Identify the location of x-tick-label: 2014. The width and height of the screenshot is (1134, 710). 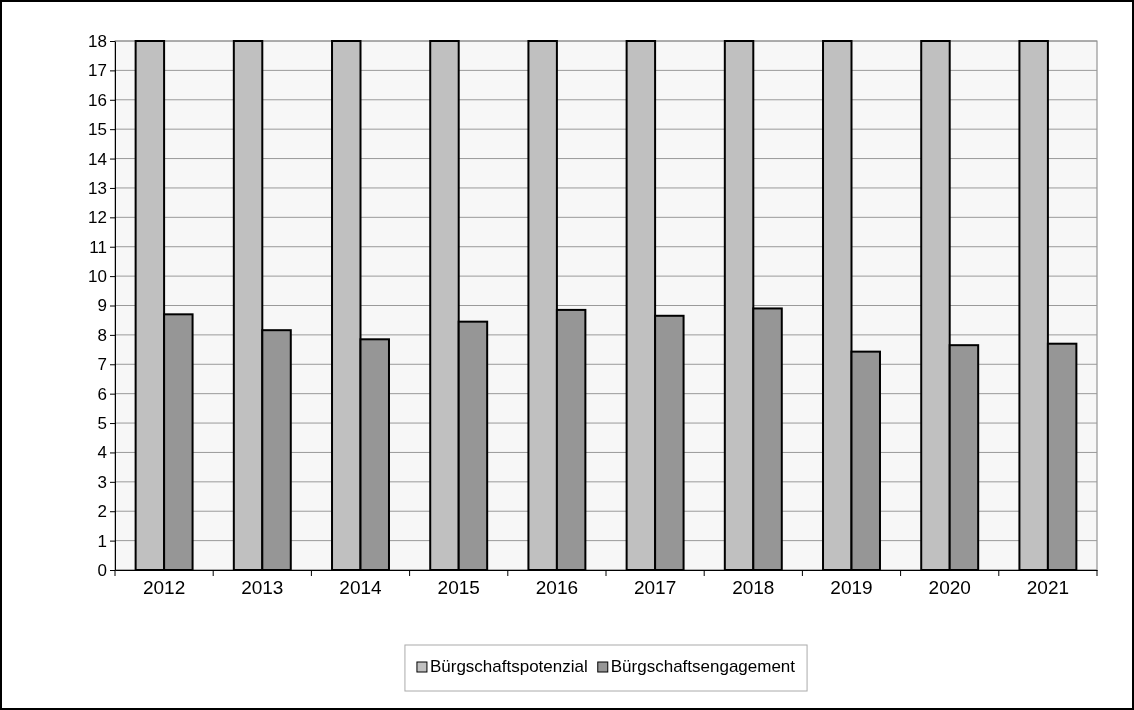
(361, 587).